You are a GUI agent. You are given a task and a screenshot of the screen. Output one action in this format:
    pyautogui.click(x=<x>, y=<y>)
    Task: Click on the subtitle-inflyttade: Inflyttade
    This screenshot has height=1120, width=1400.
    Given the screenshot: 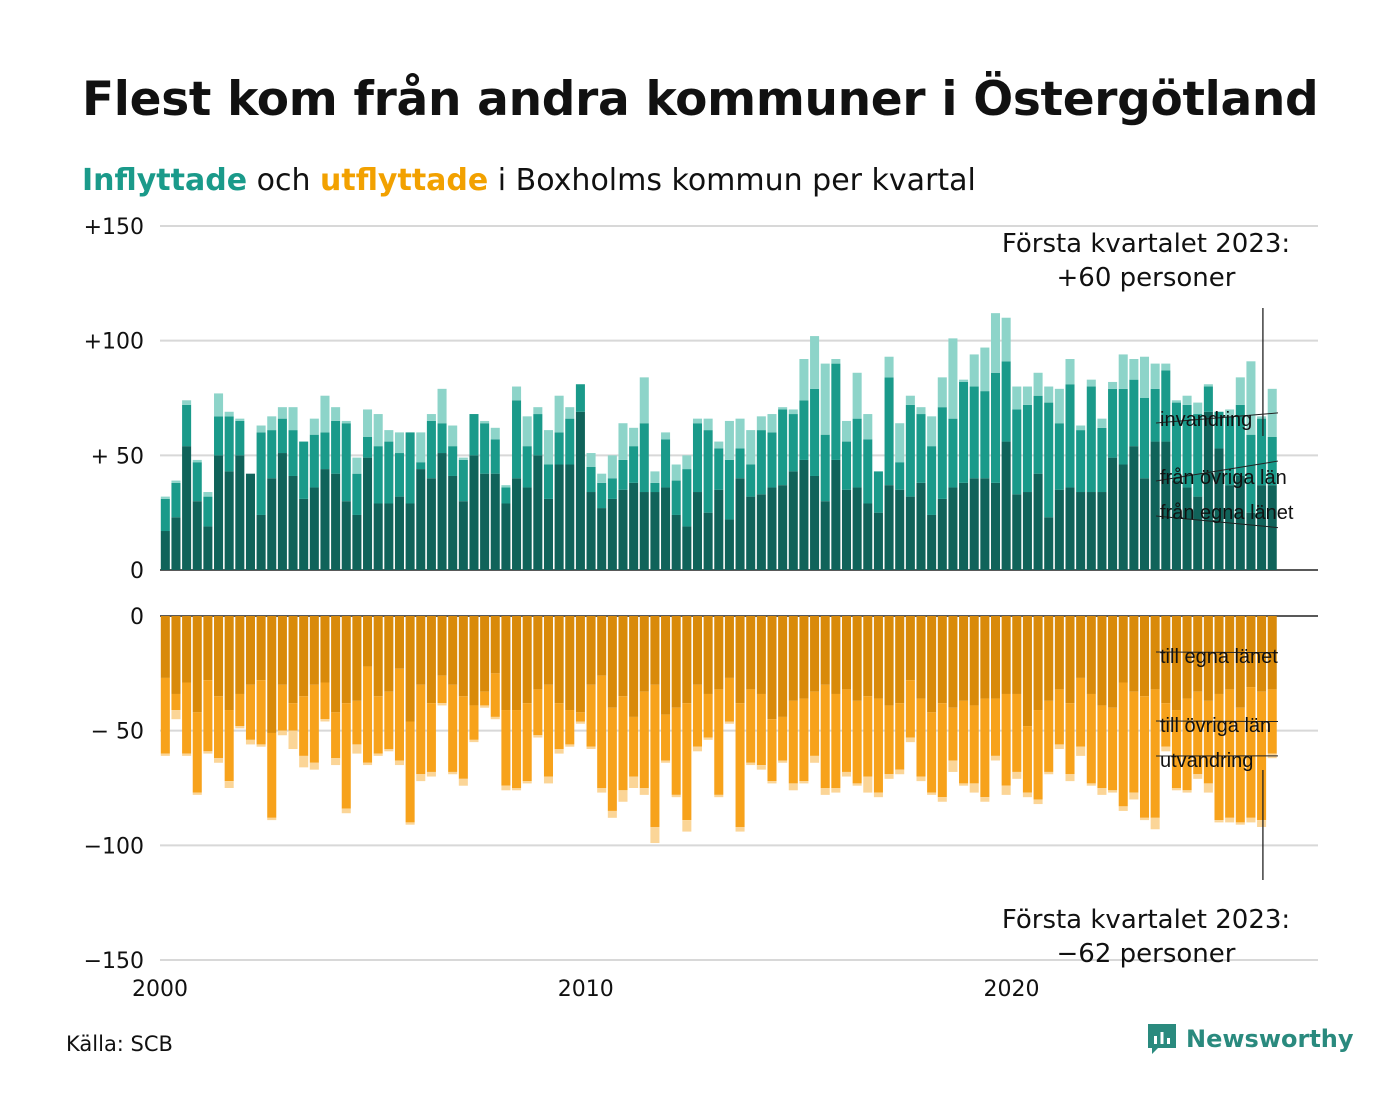 What is the action you would take?
    pyautogui.click(x=165, y=180)
    